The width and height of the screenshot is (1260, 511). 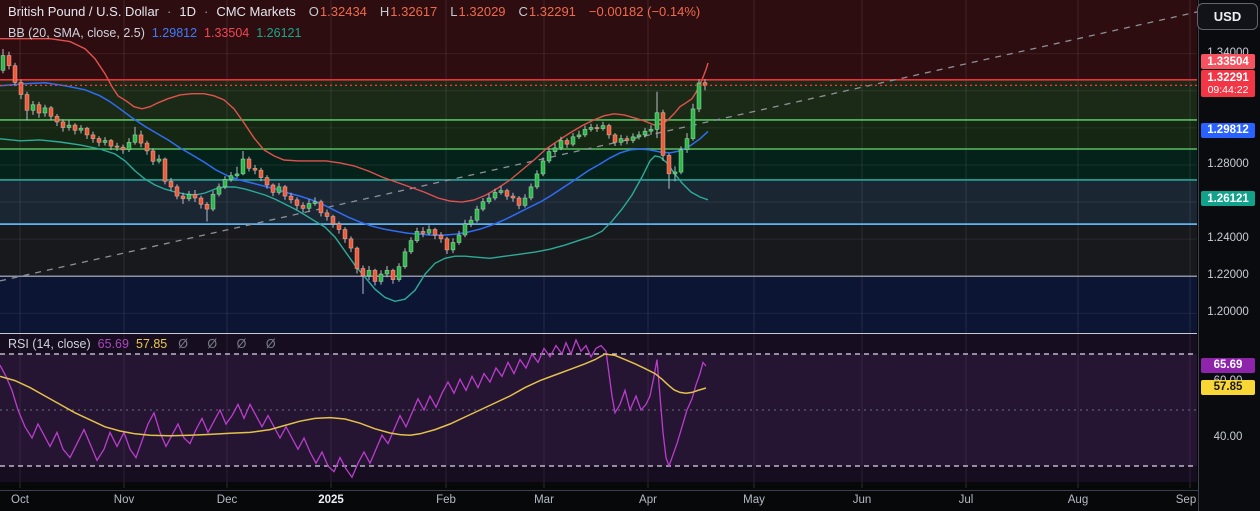 What do you see at coordinates (1228, 238) in the screenshot?
I see `price-label-1.24000: 1.24000` at bounding box center [1228, 238].